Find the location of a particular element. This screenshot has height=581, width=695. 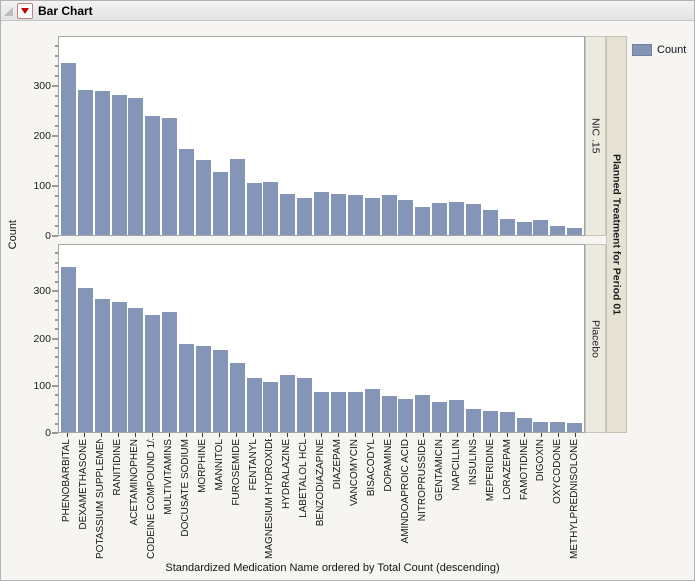

red-triangle-menu-button is located at coordinates (25, 10).